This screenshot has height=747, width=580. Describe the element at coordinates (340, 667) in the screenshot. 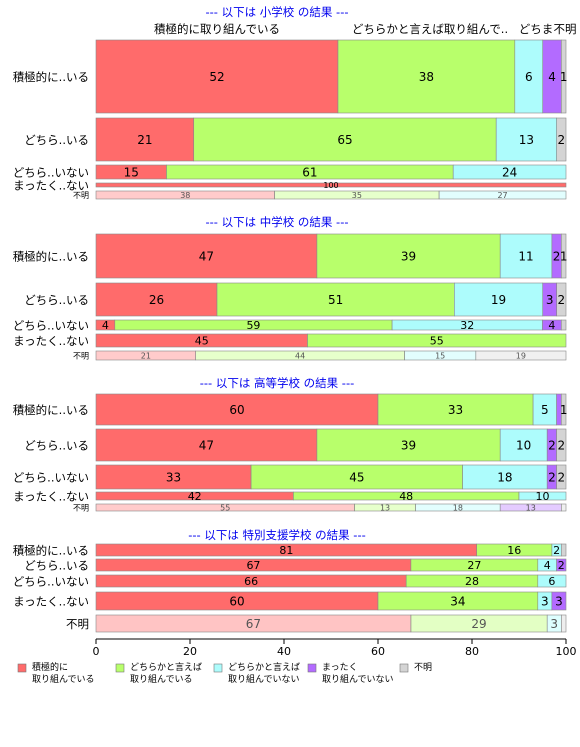

I see `legend-label: まったく` at that location.